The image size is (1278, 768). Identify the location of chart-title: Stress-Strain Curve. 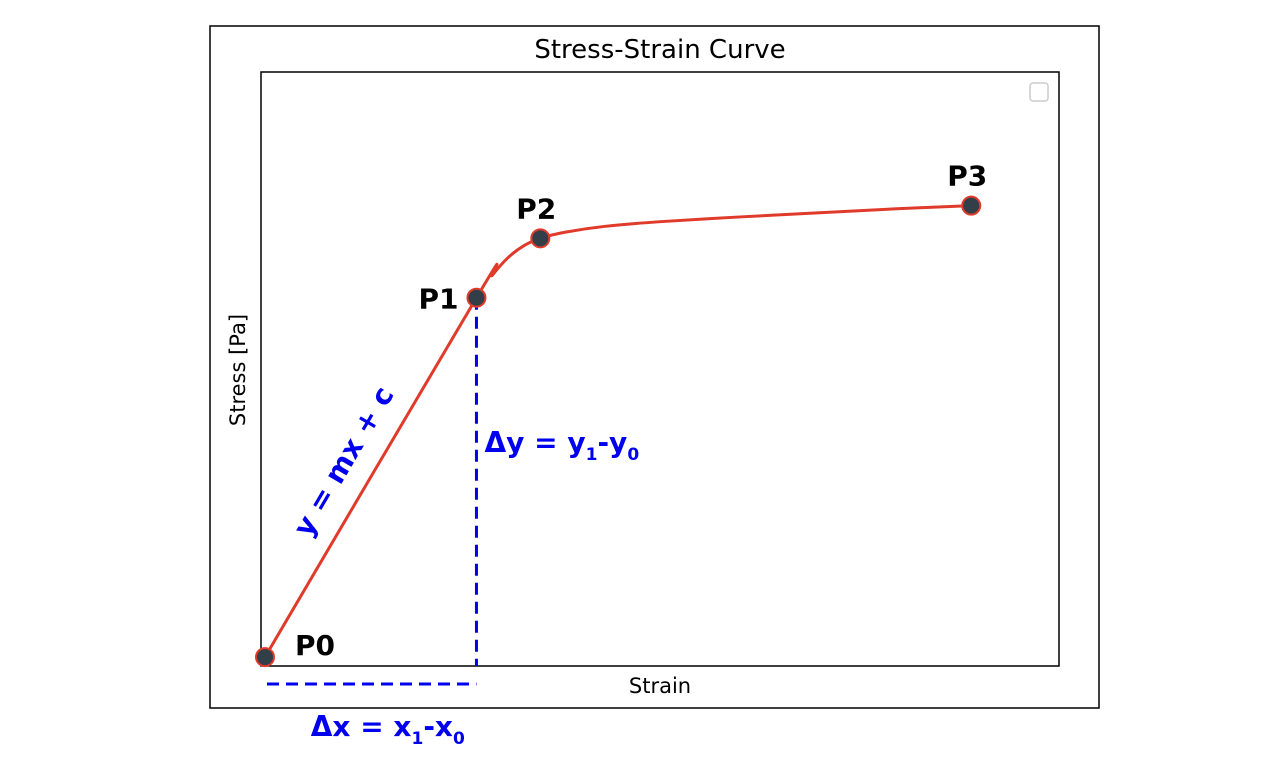
(659, 50).